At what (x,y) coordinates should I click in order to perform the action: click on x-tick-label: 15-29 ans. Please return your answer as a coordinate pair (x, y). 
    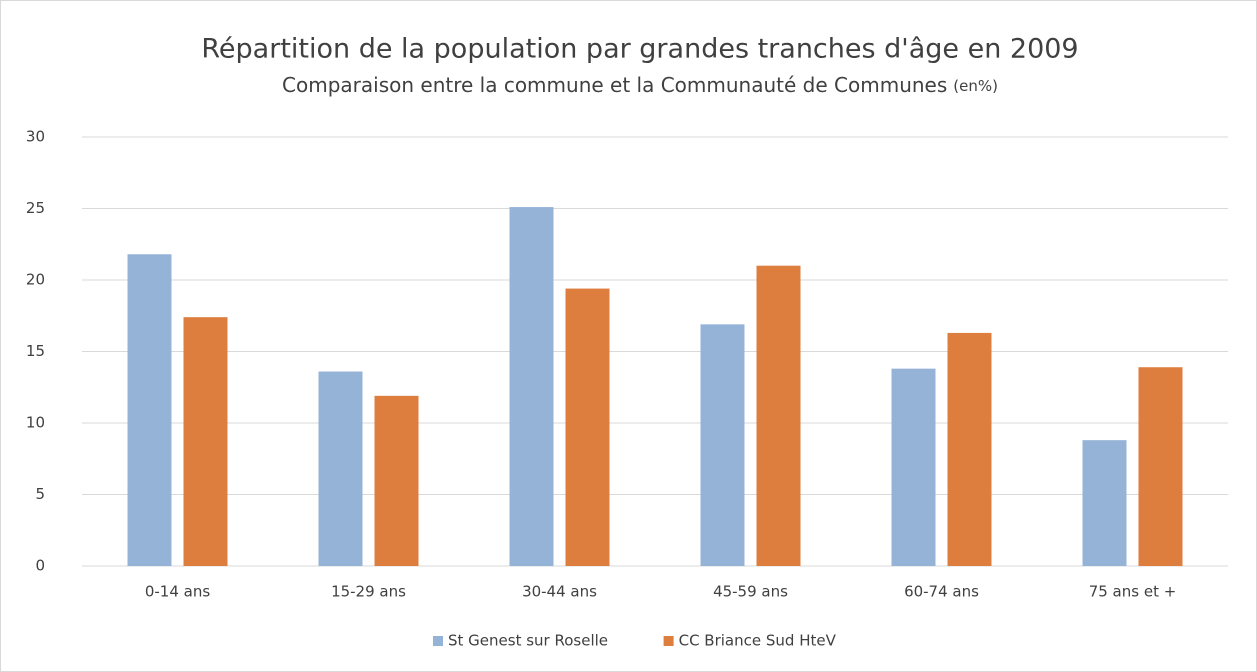
    Looking at the image, I should click on (368, 592).